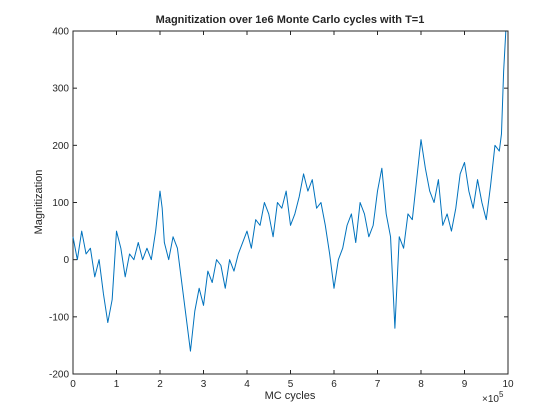 The image size is (560, 420). I want to click on x-tick-label: 7, so click(378, 384).